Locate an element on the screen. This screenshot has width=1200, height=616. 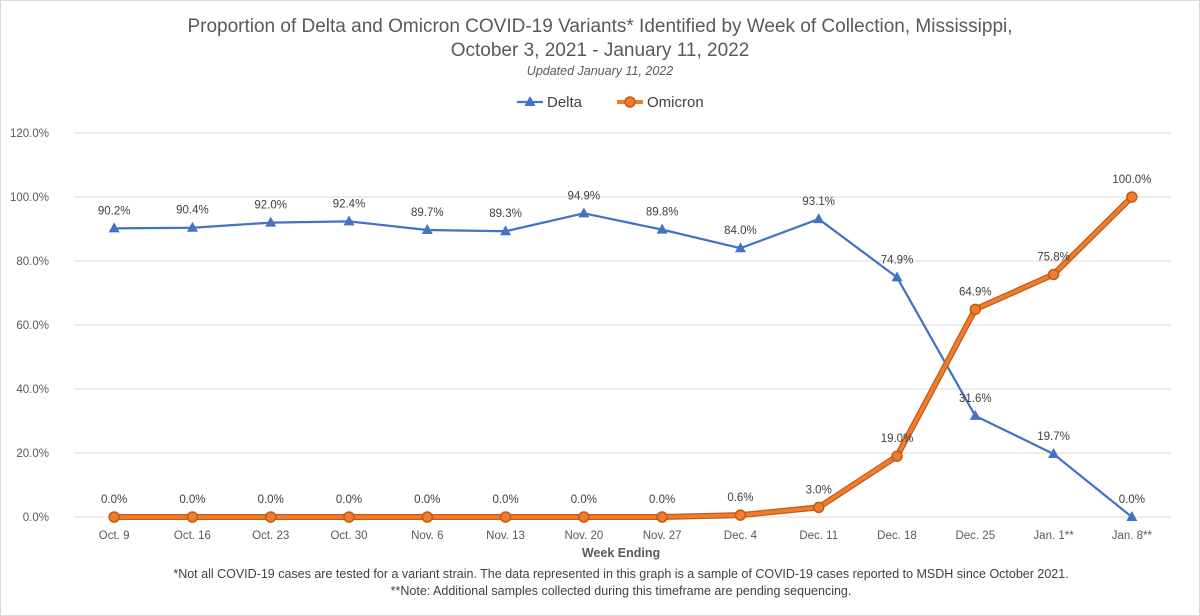
x-tick-label: Jan. 1** is located at coordinates (1053, 536).